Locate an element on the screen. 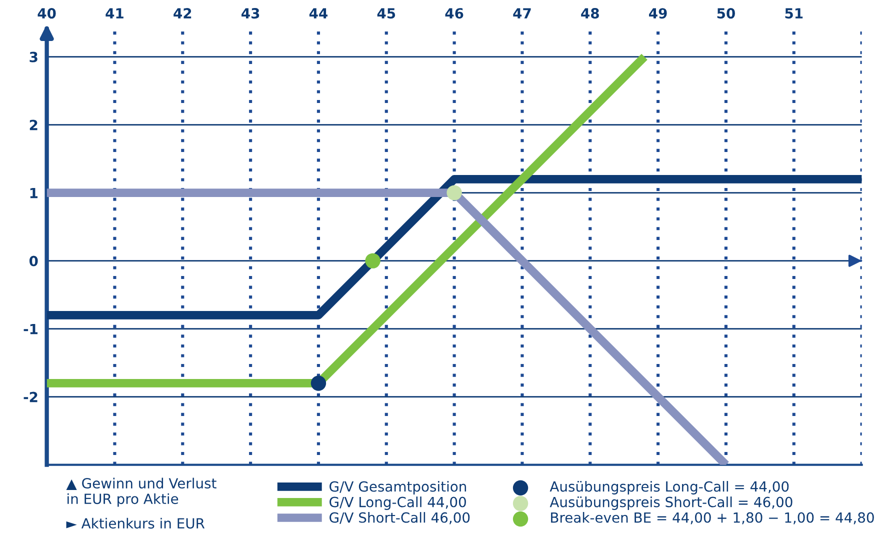 This screenshot has height=538, width=883. x-tick-label: 40 is located at coordinates (47, 13).